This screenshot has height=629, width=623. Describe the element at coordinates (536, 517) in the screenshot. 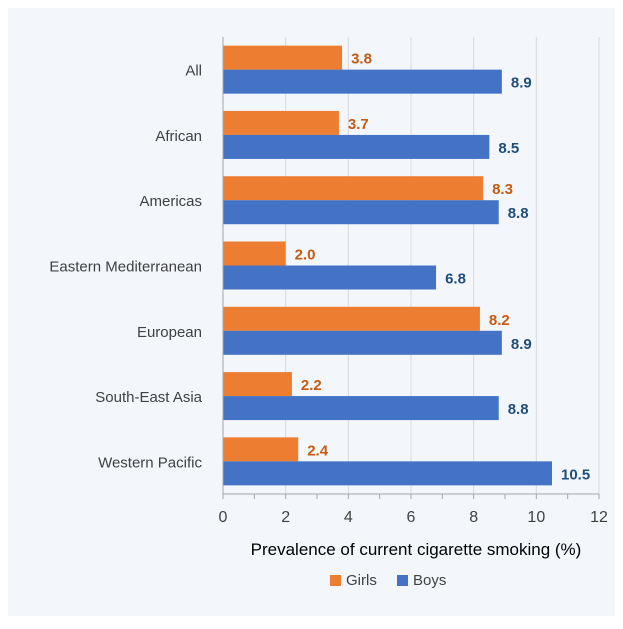

I see `x-tick-label: 10` at that location.